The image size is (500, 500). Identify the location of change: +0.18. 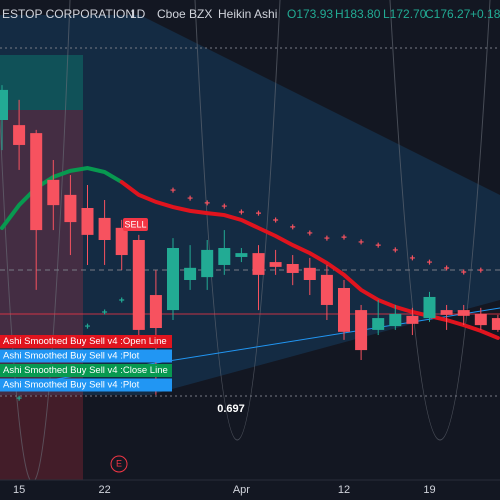
(485, 14).